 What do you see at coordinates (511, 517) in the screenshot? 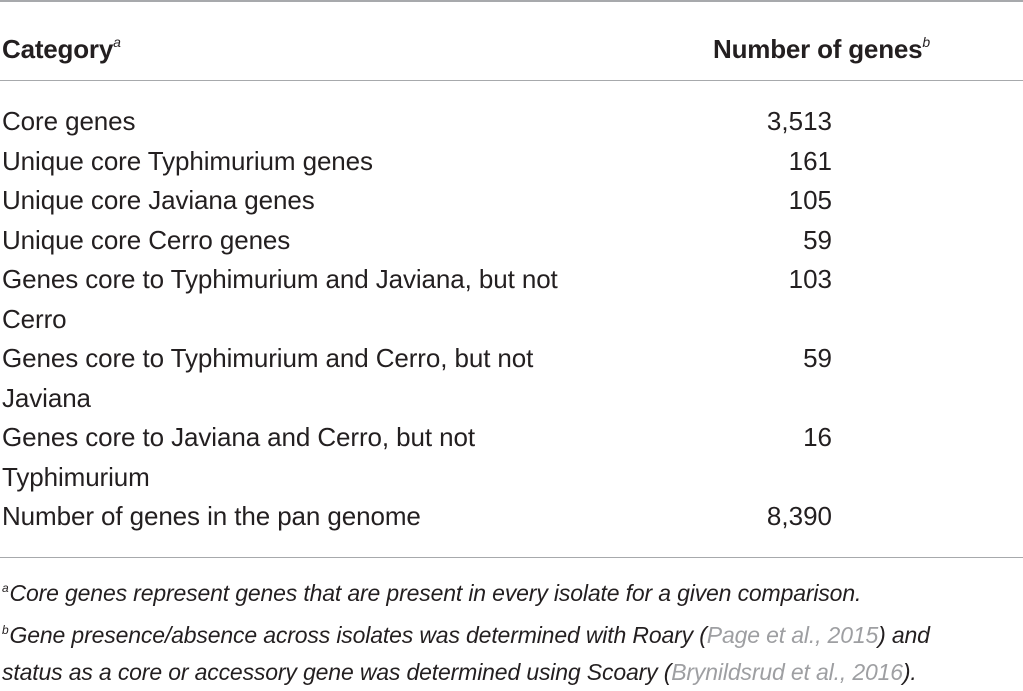
I see `table-row: Number of genes in the pan genome 8,390` at bounding box center [511, 517].